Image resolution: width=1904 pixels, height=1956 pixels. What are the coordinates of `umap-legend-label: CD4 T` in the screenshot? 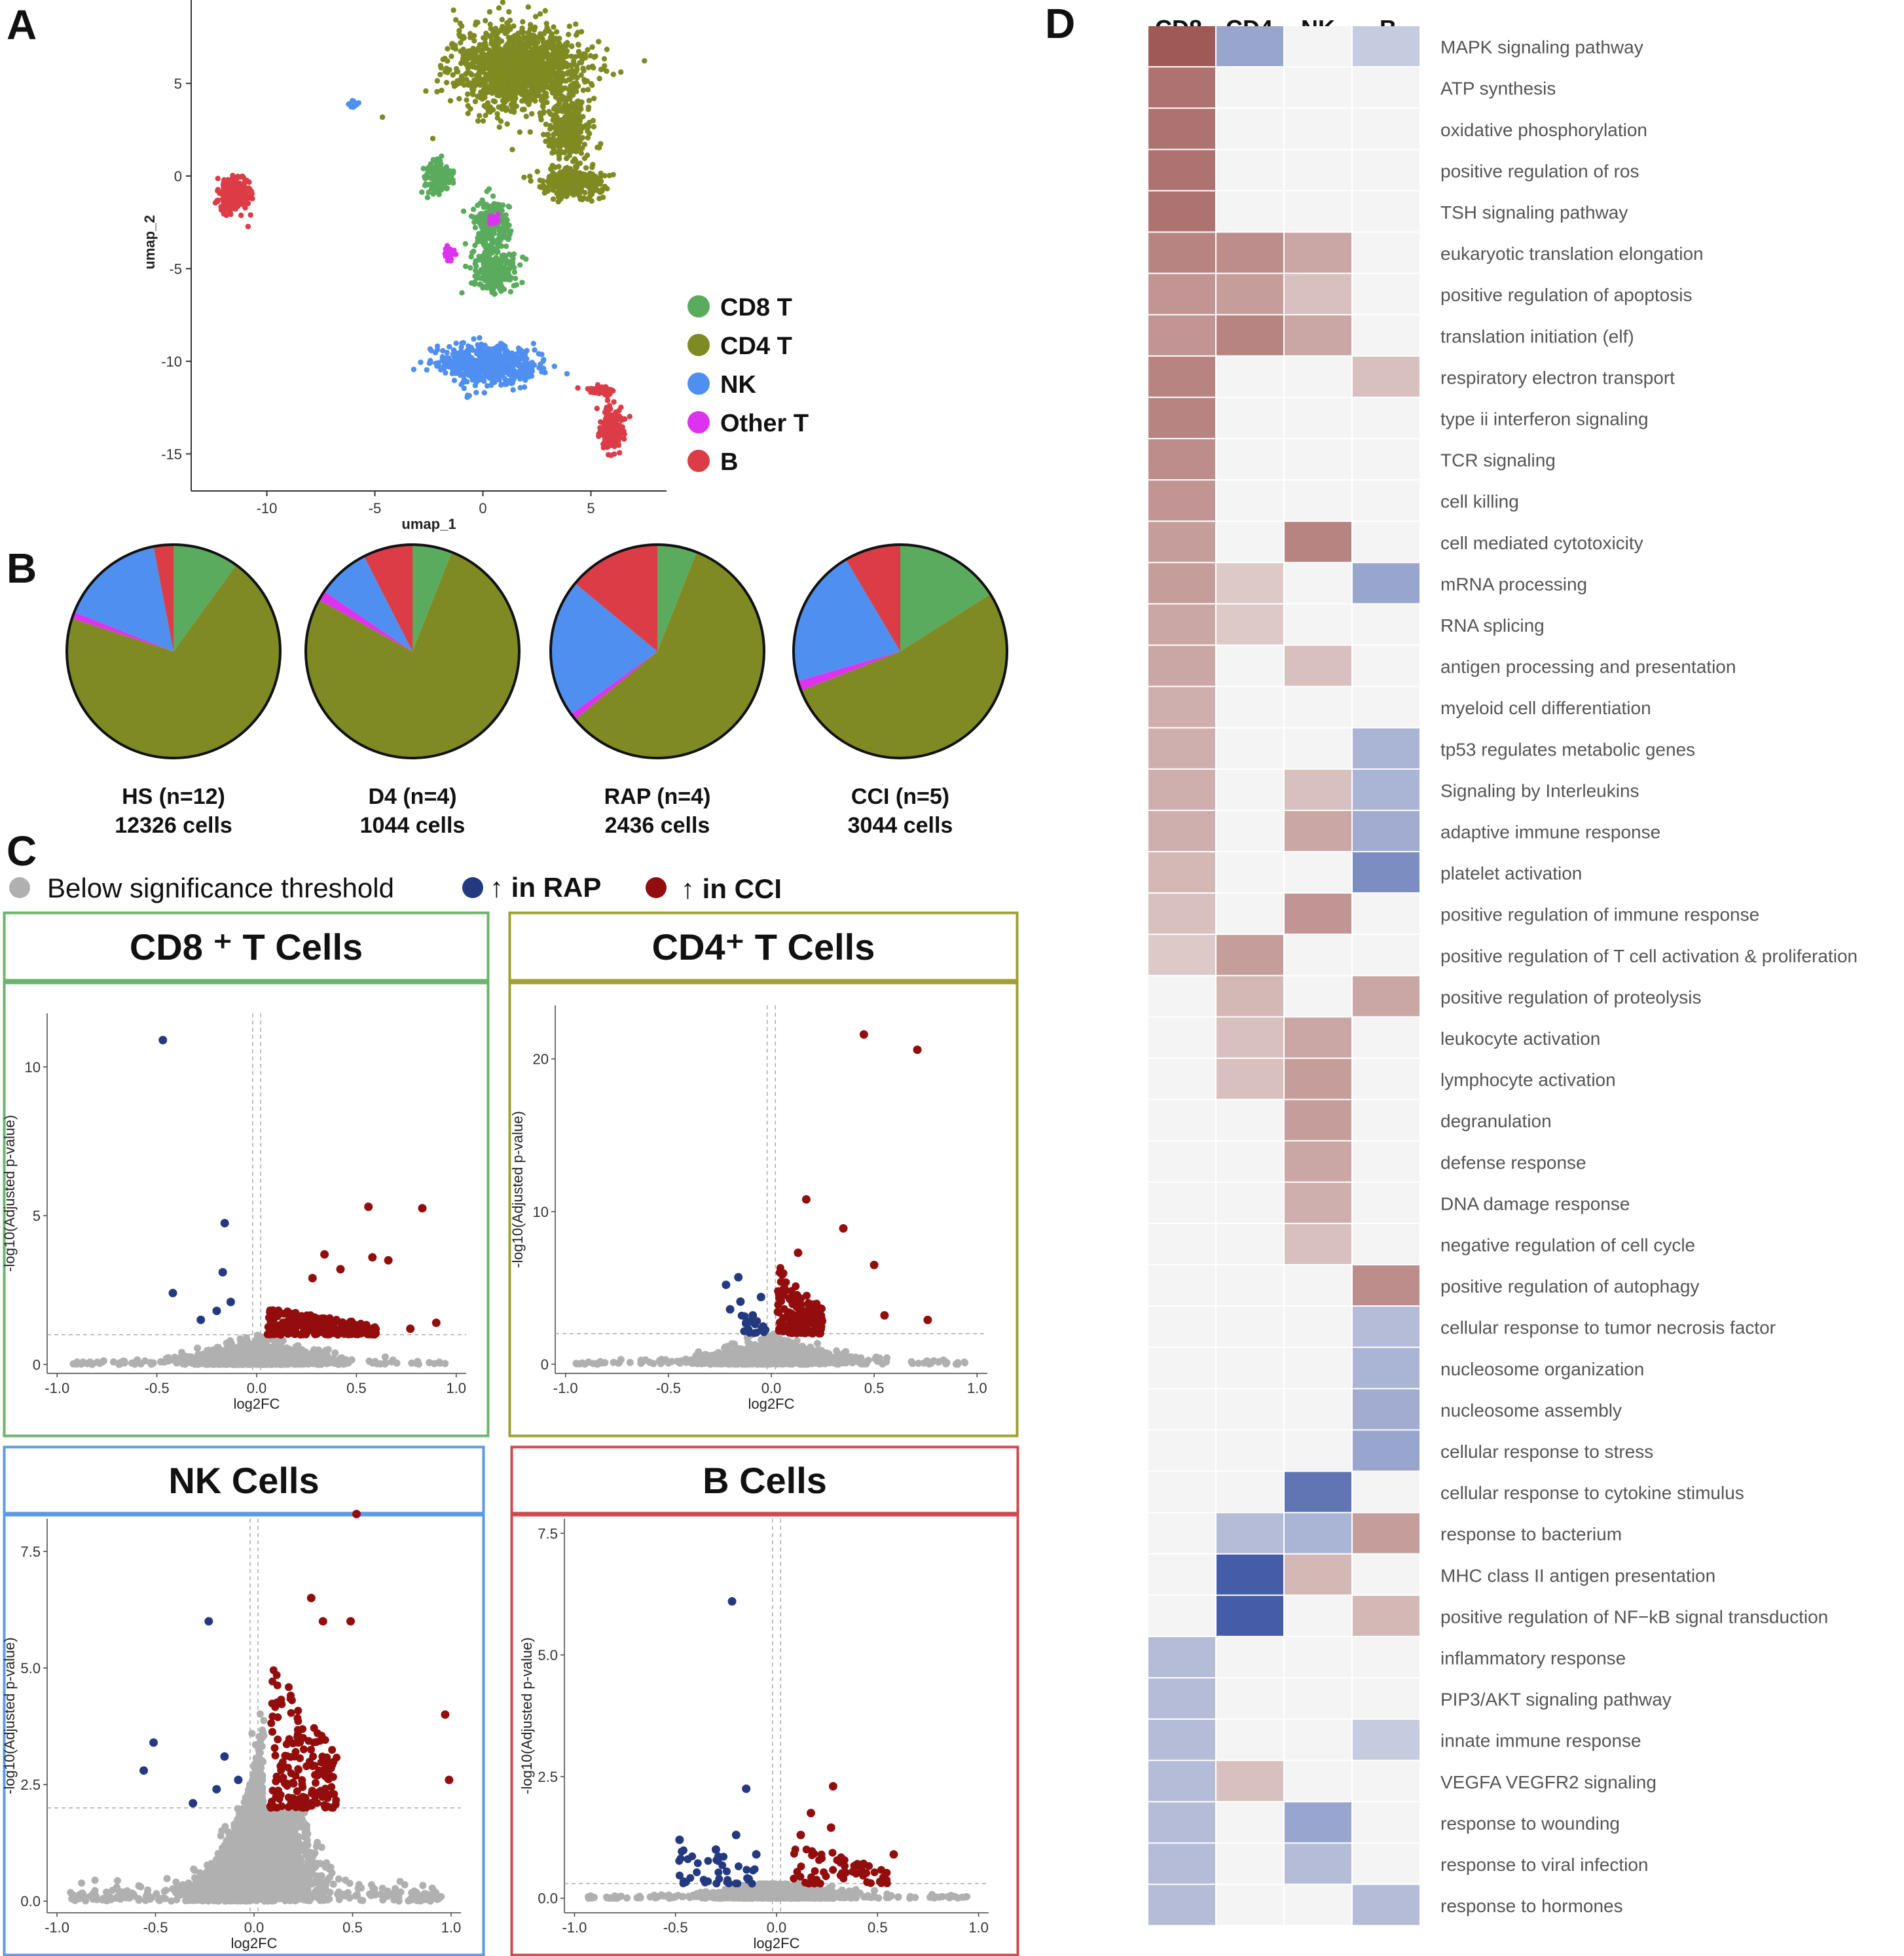 It's located at (756, 347).